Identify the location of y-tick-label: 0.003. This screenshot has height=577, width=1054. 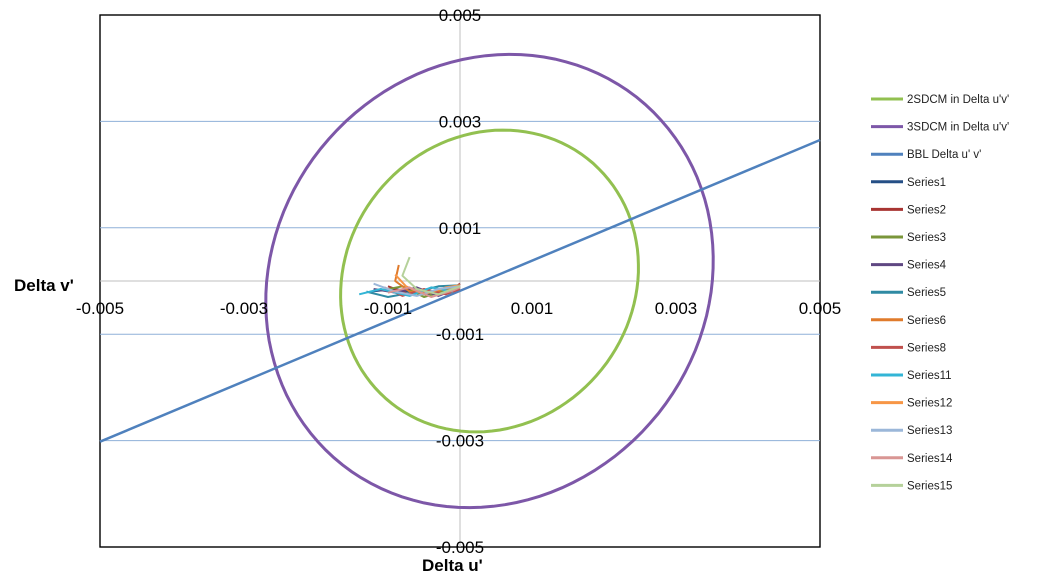
(460, 121).